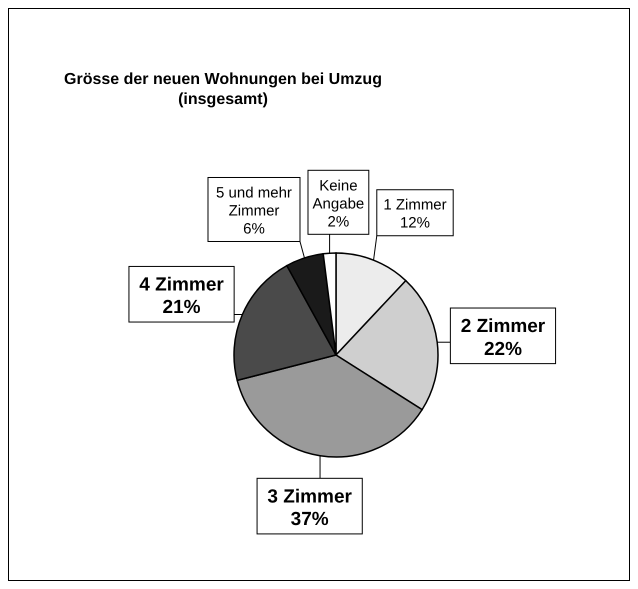 The width and height of the screenshot is (638, 589). Describe the element at coordinates (503, 327) in the screenshot. I see `slice-label: 2 Zimmer` at that location.